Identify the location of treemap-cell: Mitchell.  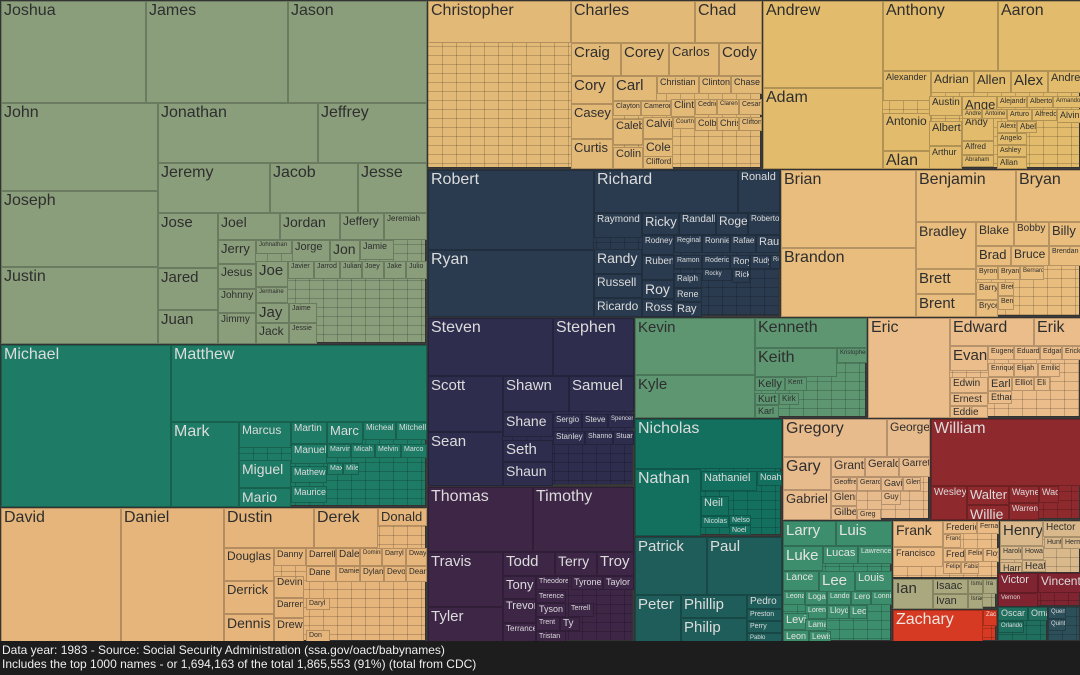
(411, 431).